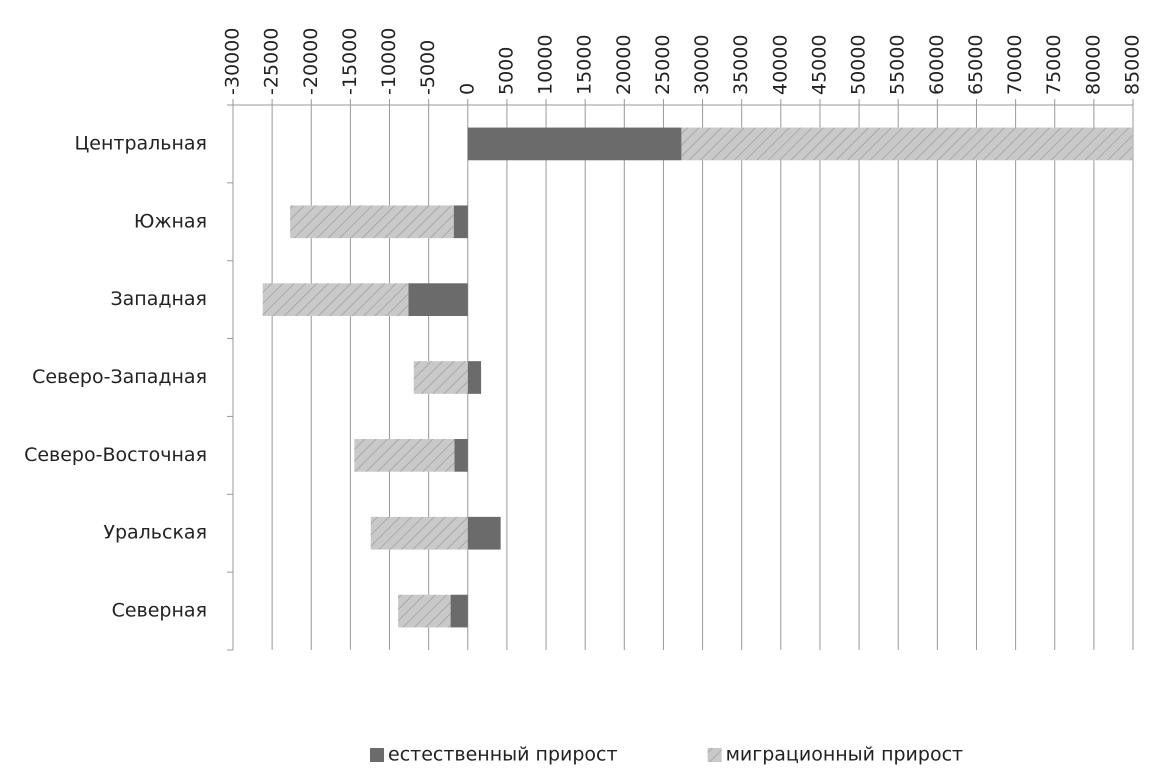  What do you see at coordinates (663, 65) in the screenshot?
I see `x-tick-label: 25000` at bounding box center [663, 65].